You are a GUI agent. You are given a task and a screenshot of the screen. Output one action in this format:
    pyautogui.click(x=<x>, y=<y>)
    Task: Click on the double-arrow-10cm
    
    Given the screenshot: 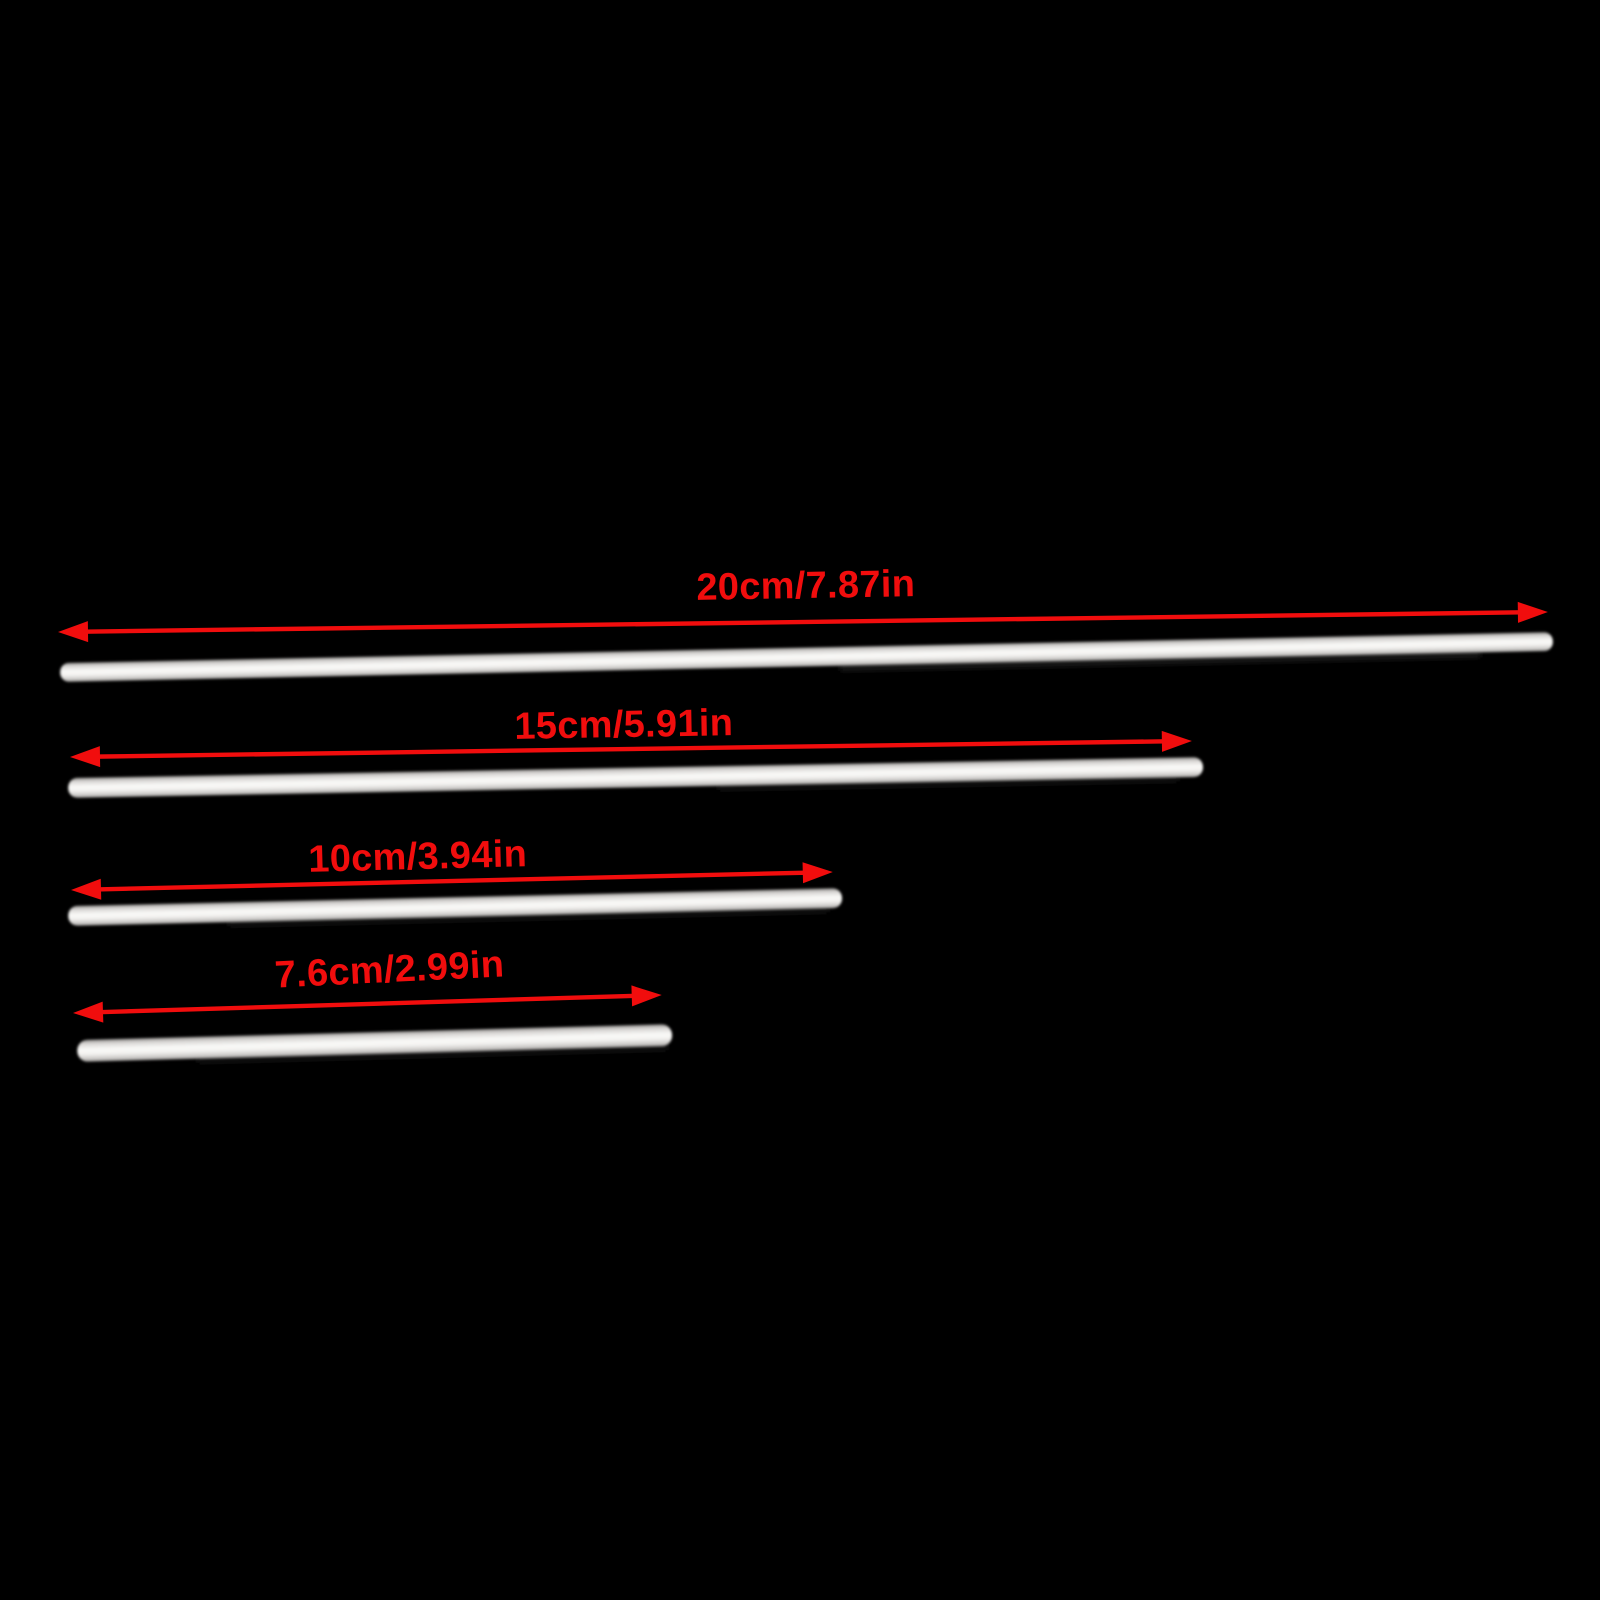 What is the action you would take?
    pyautogui.click(x=452, y=881)
    